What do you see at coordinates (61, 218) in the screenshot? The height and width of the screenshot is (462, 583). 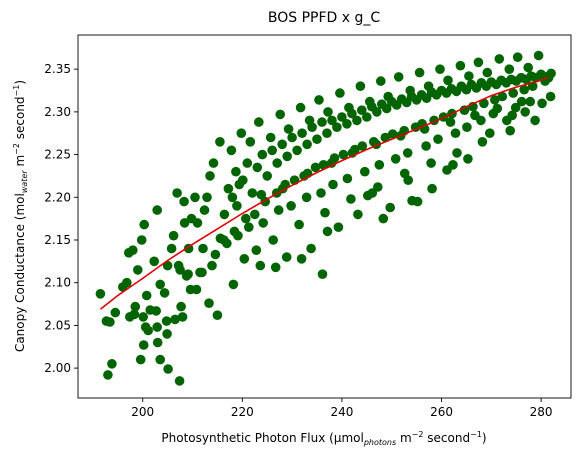 I see `y-axis: 2.00 2.05 2.10 2.15 2.20 2.25 2.30 2.35` at bounding box center [61, 218].